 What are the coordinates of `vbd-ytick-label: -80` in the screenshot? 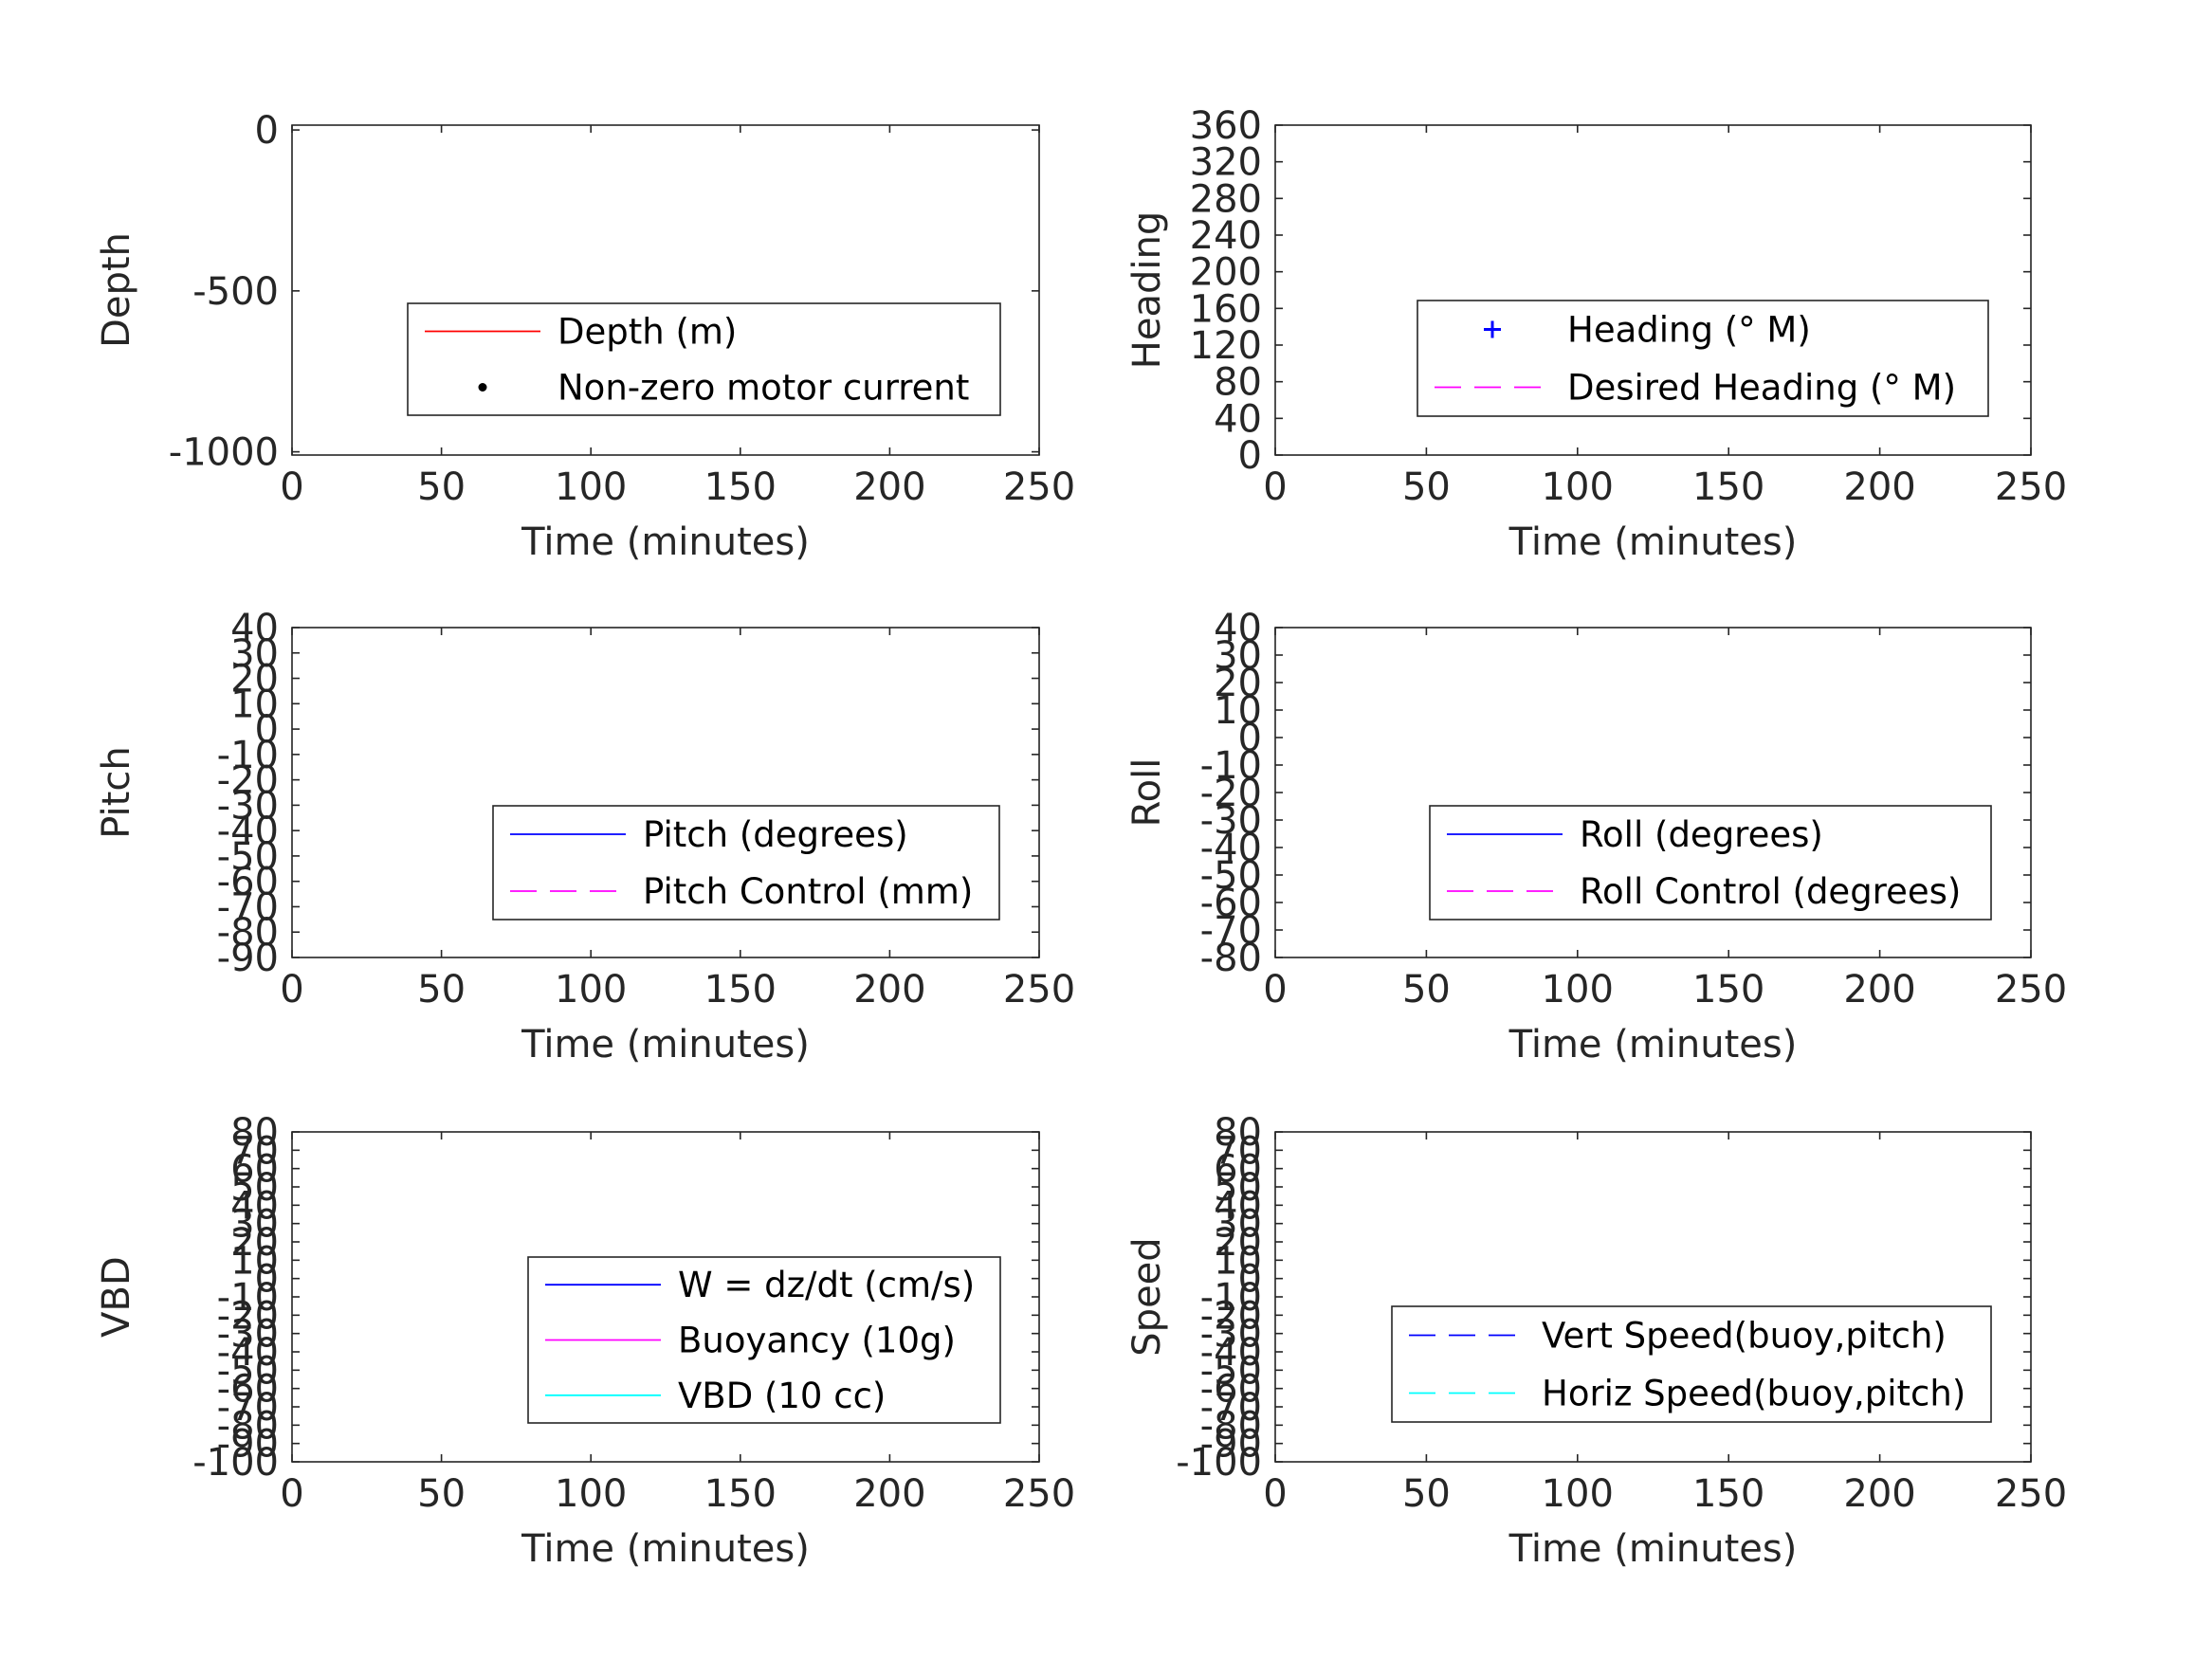 It's located at (248, 1426).